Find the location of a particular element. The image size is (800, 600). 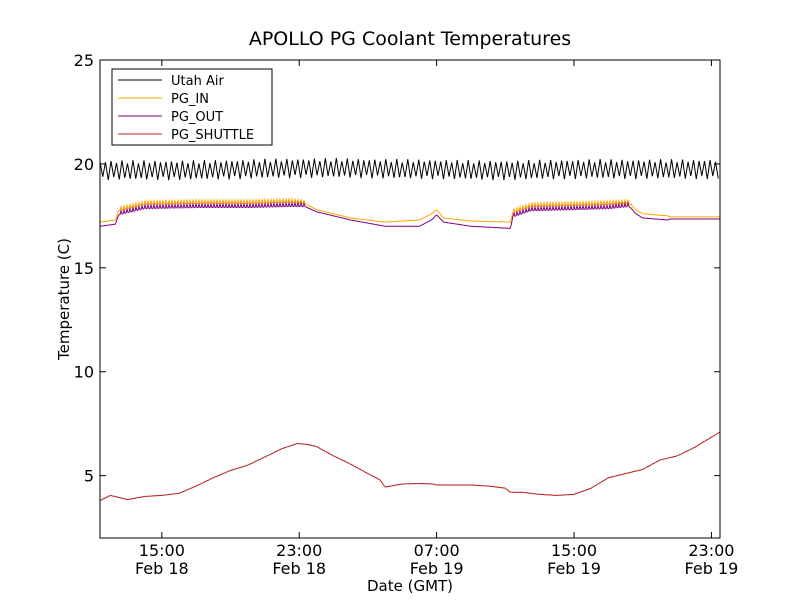

y-tick-label: 20 is located at coordinates (84, 164).